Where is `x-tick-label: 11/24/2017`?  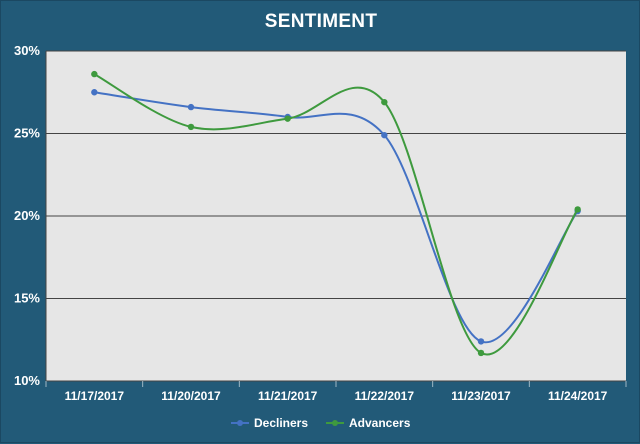 x-tick-label: 11/24/2017 is located at coordinates (578, 396).